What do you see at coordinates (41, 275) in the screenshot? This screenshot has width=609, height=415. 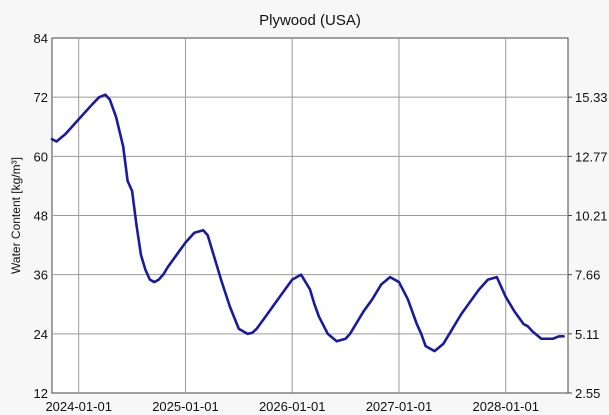 I see `y-tick-label: 36` at bounding box center [41, 275].